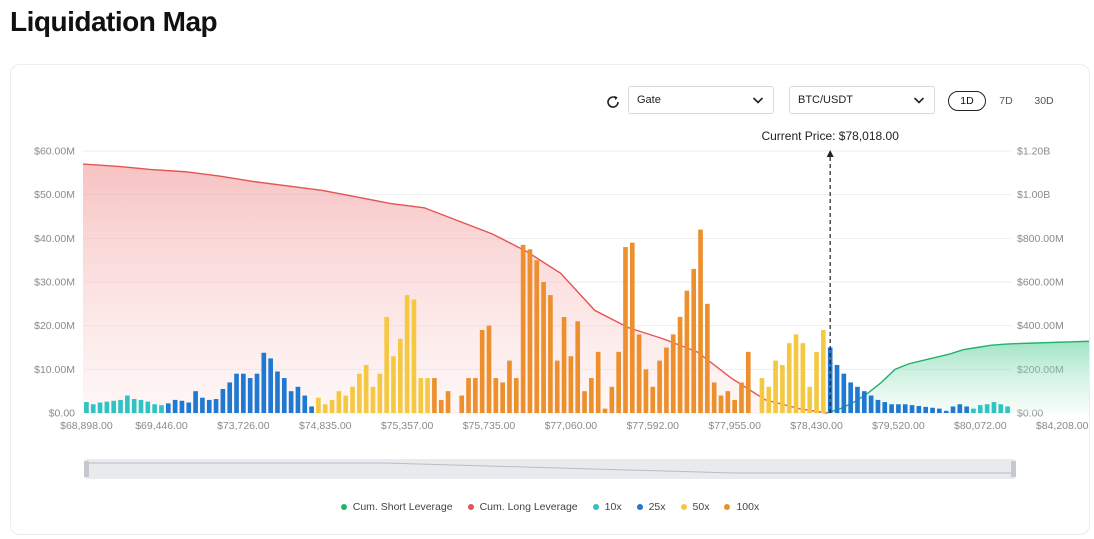  Describe the element at coordinates (727, 507) in the screenshot. I see `legend-dot-100x` at that location.